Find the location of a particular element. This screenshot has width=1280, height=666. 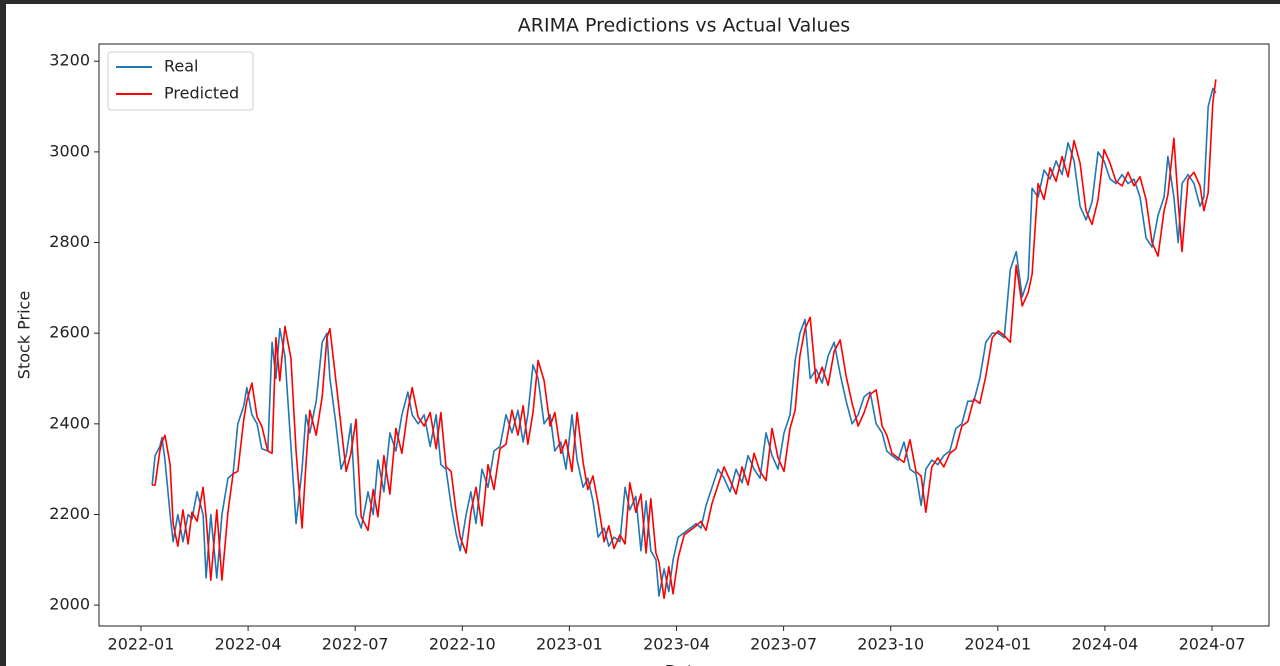

x-tick-label: 2022-10 is located at coordinates (462, 644).